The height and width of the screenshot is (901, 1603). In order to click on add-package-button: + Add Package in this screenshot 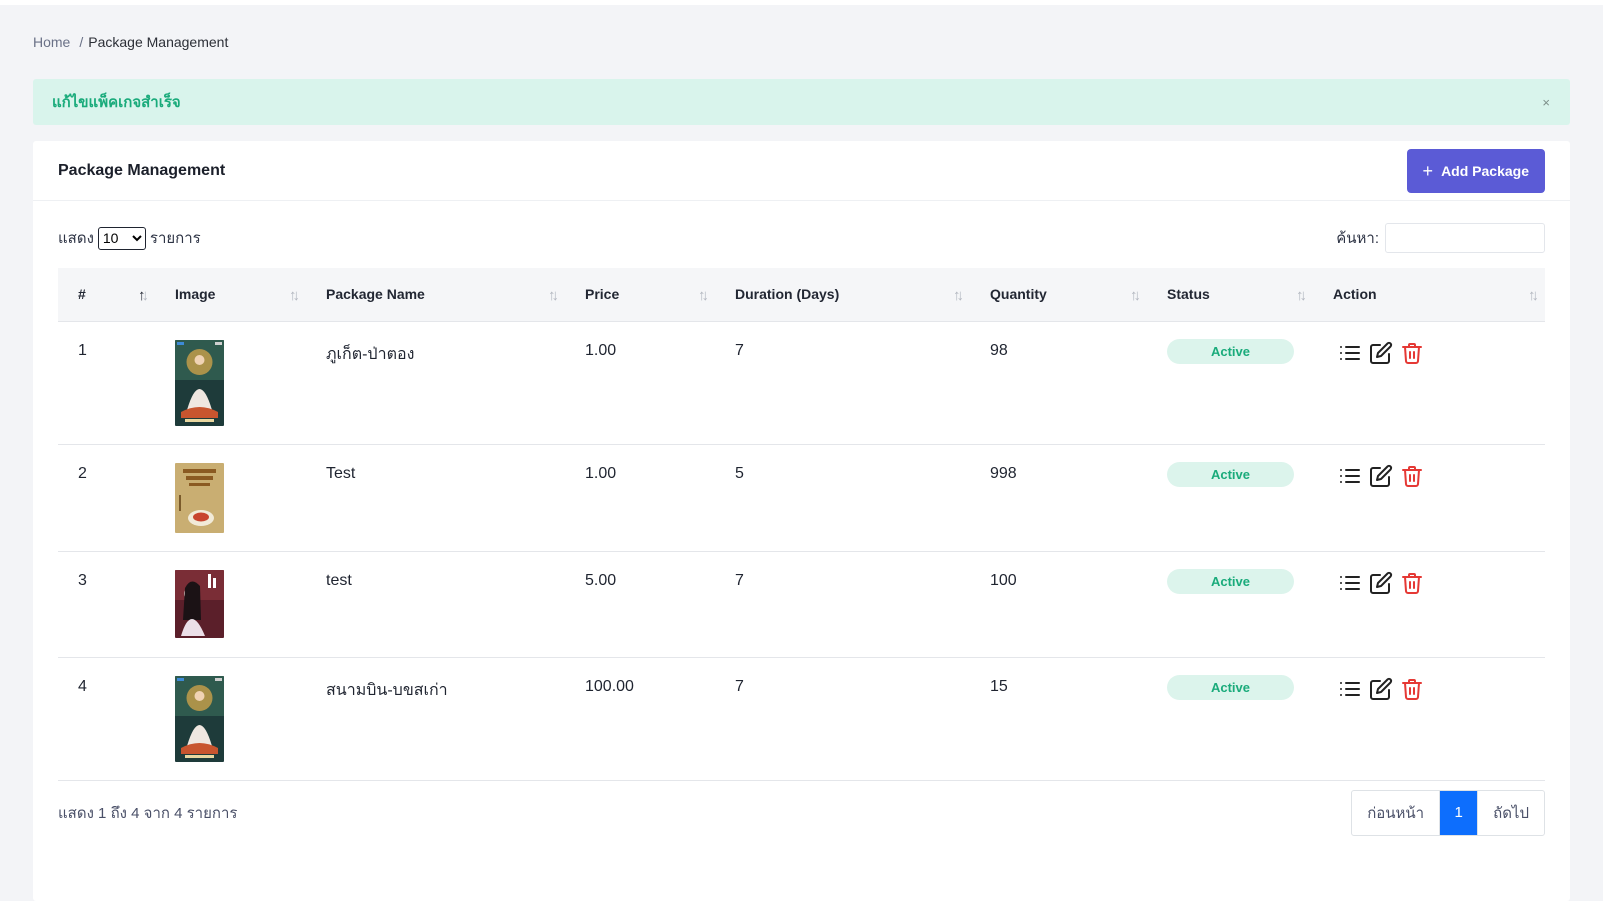, I will do `click(1475, 170)`.